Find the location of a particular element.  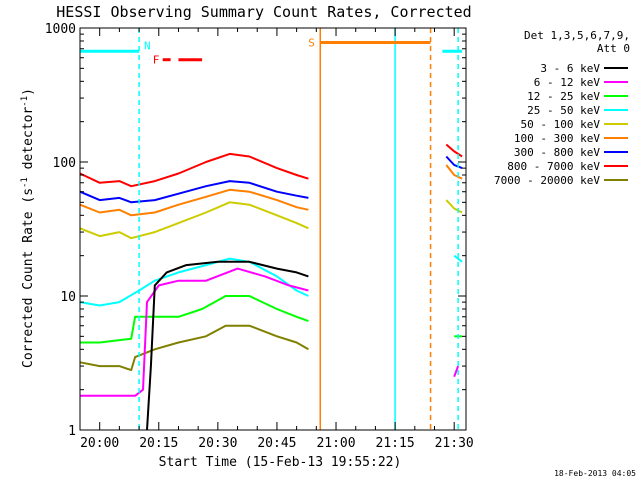

saa-label: S is located at coordinates (311, 42).